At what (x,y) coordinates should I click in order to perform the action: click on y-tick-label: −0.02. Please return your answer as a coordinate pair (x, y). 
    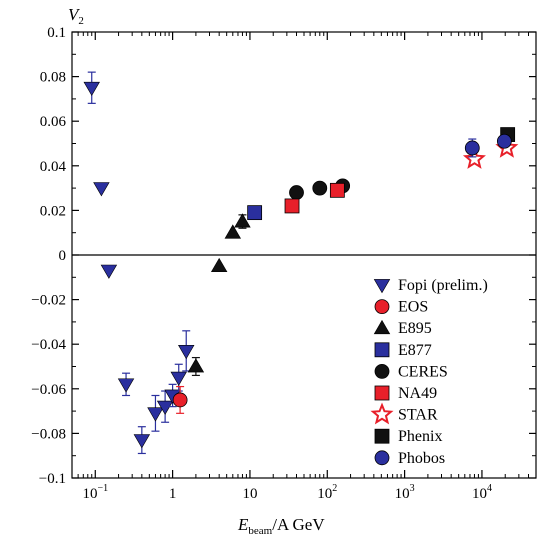
    Looking at the image, I should click on (48, 301).